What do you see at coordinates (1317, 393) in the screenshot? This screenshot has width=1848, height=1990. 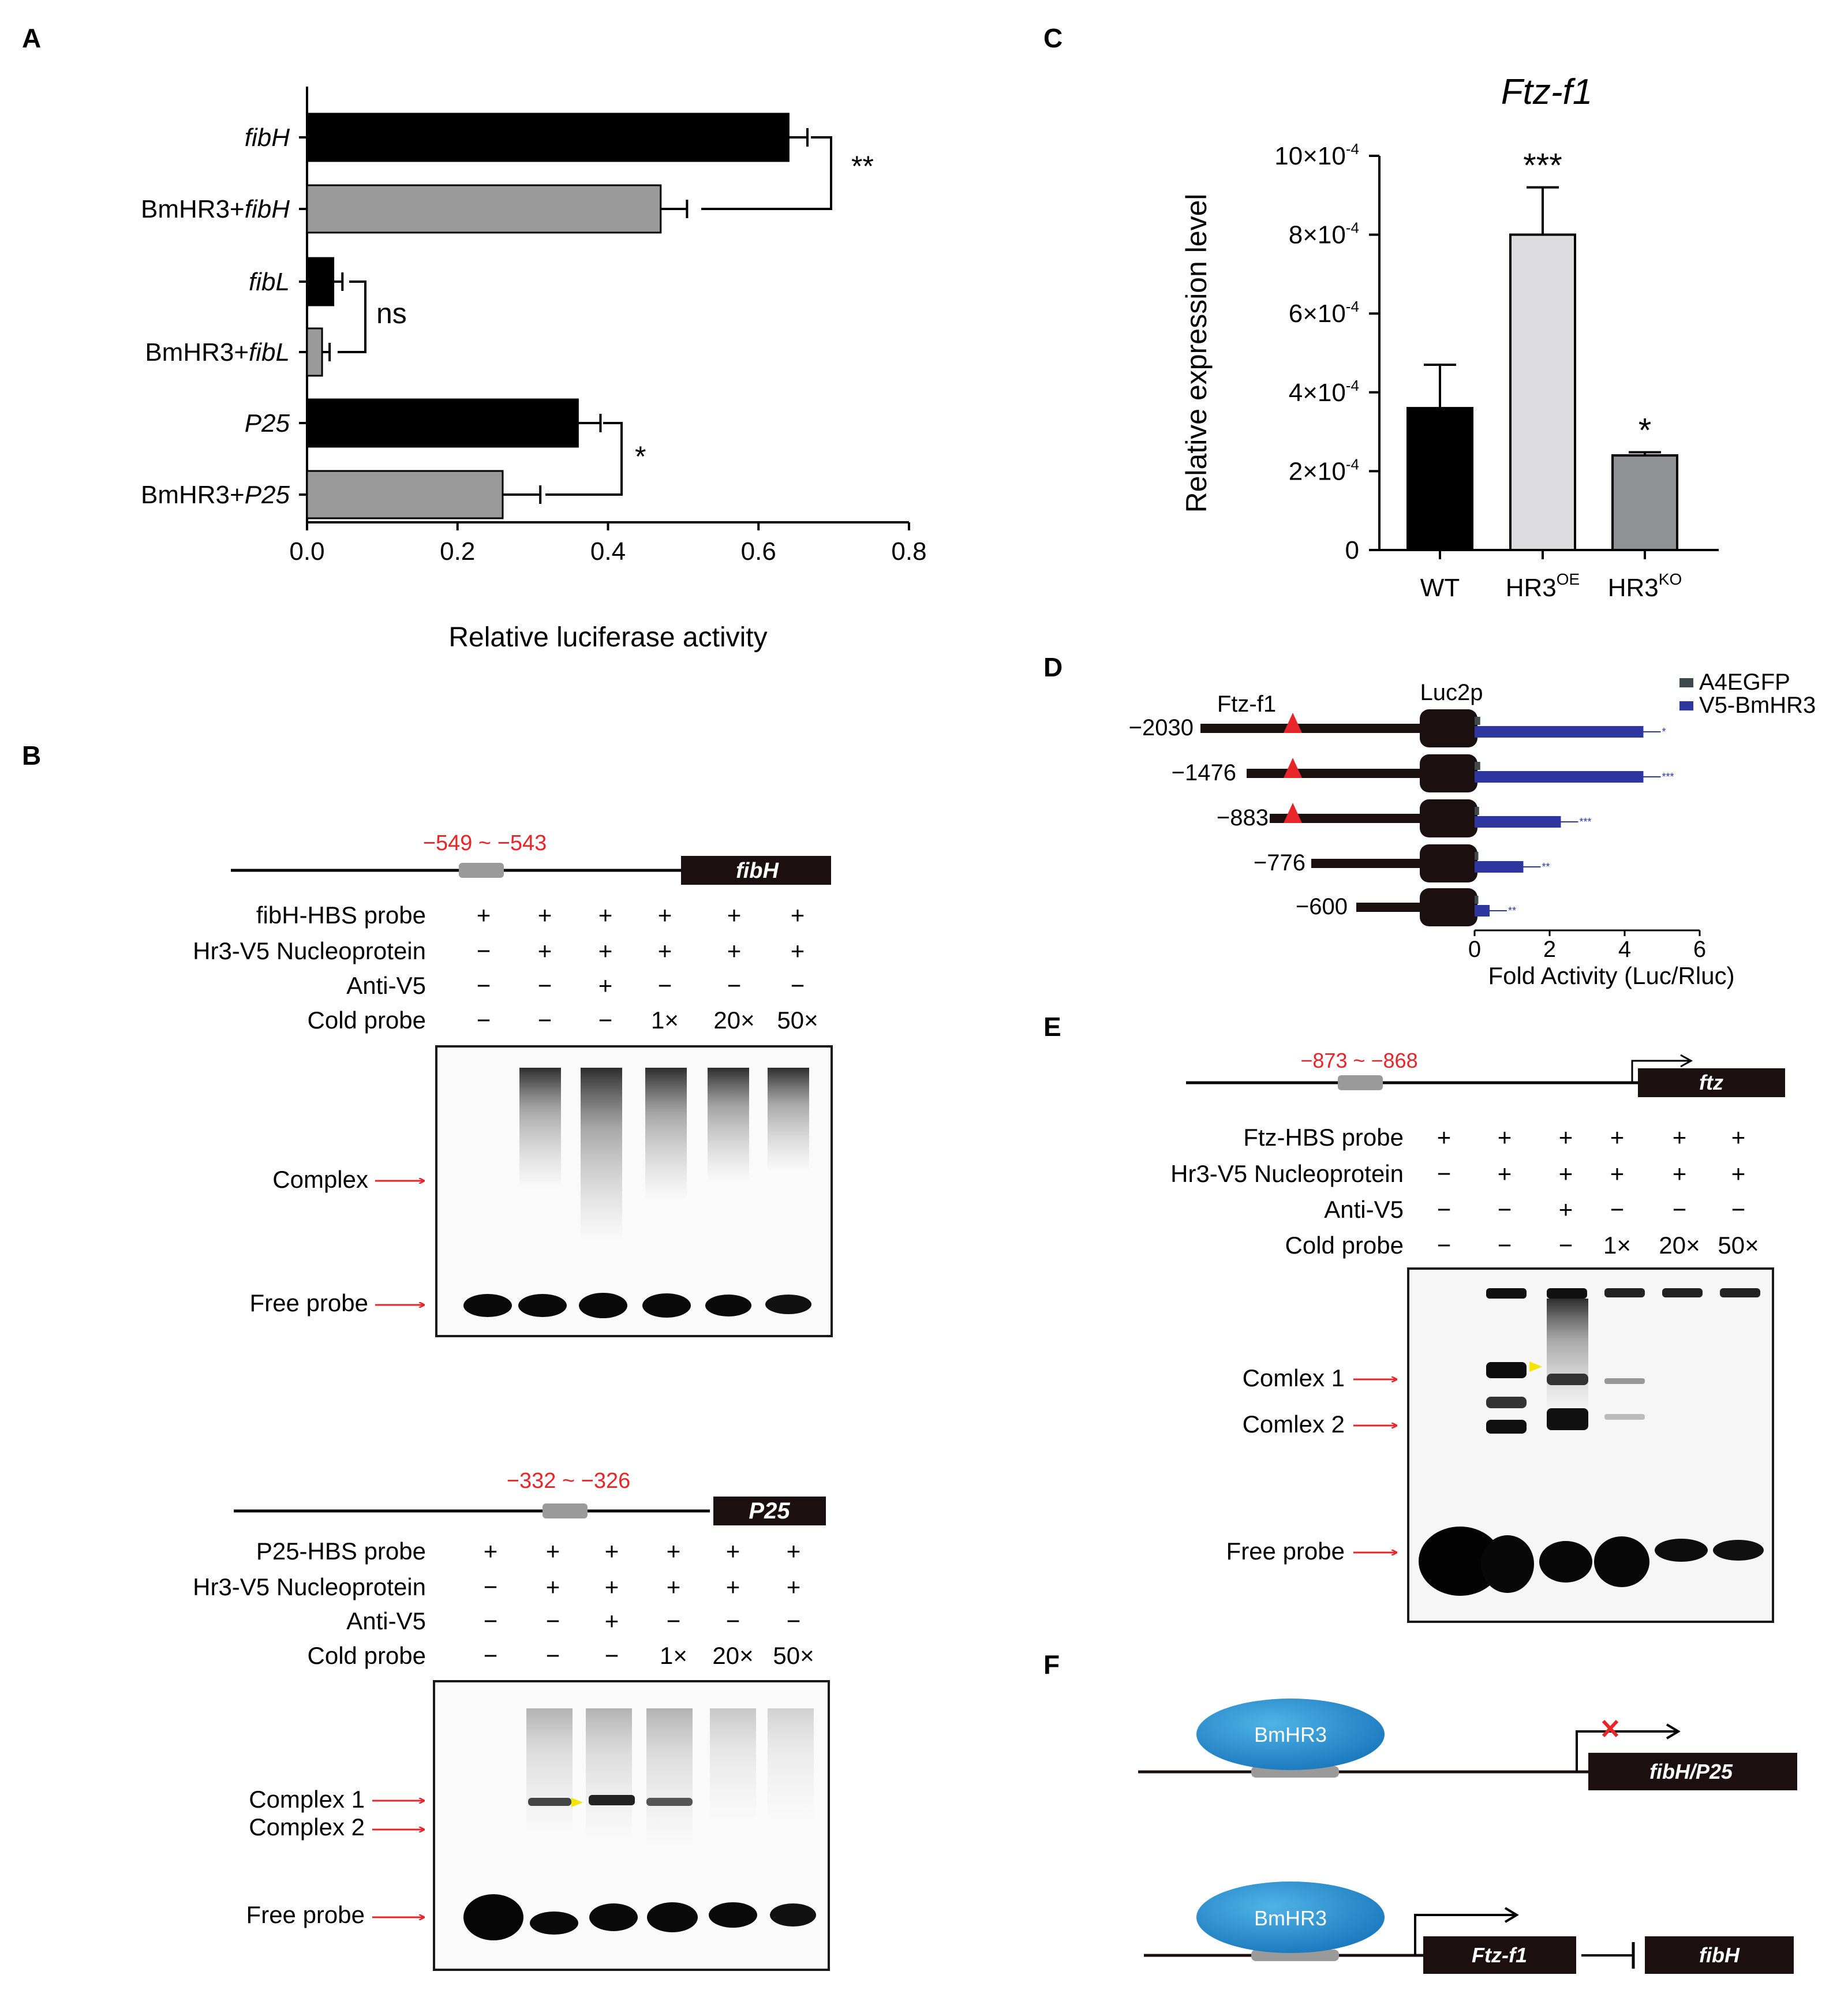 I see `y-tick-mantissa: 4×10` at bounding box center [1317, 393].